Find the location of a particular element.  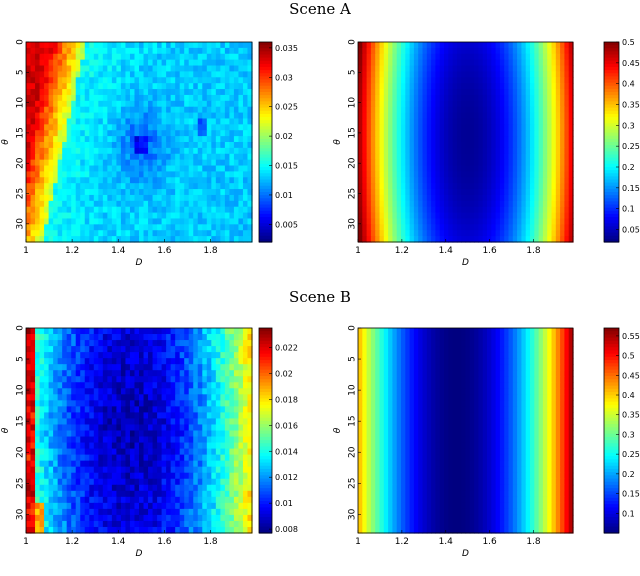

colorbar-tick-label: 0.01 is located at coordinates (284, 195).